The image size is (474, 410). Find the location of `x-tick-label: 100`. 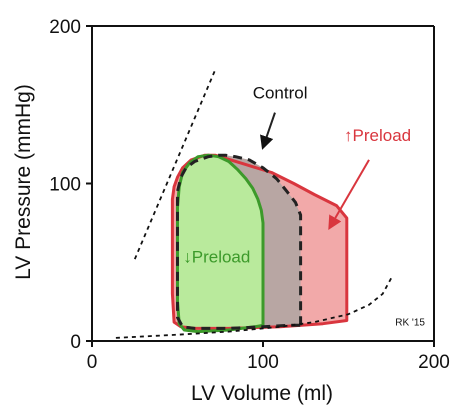

x-tick-label: 100 is located at coordinates (263, 362).